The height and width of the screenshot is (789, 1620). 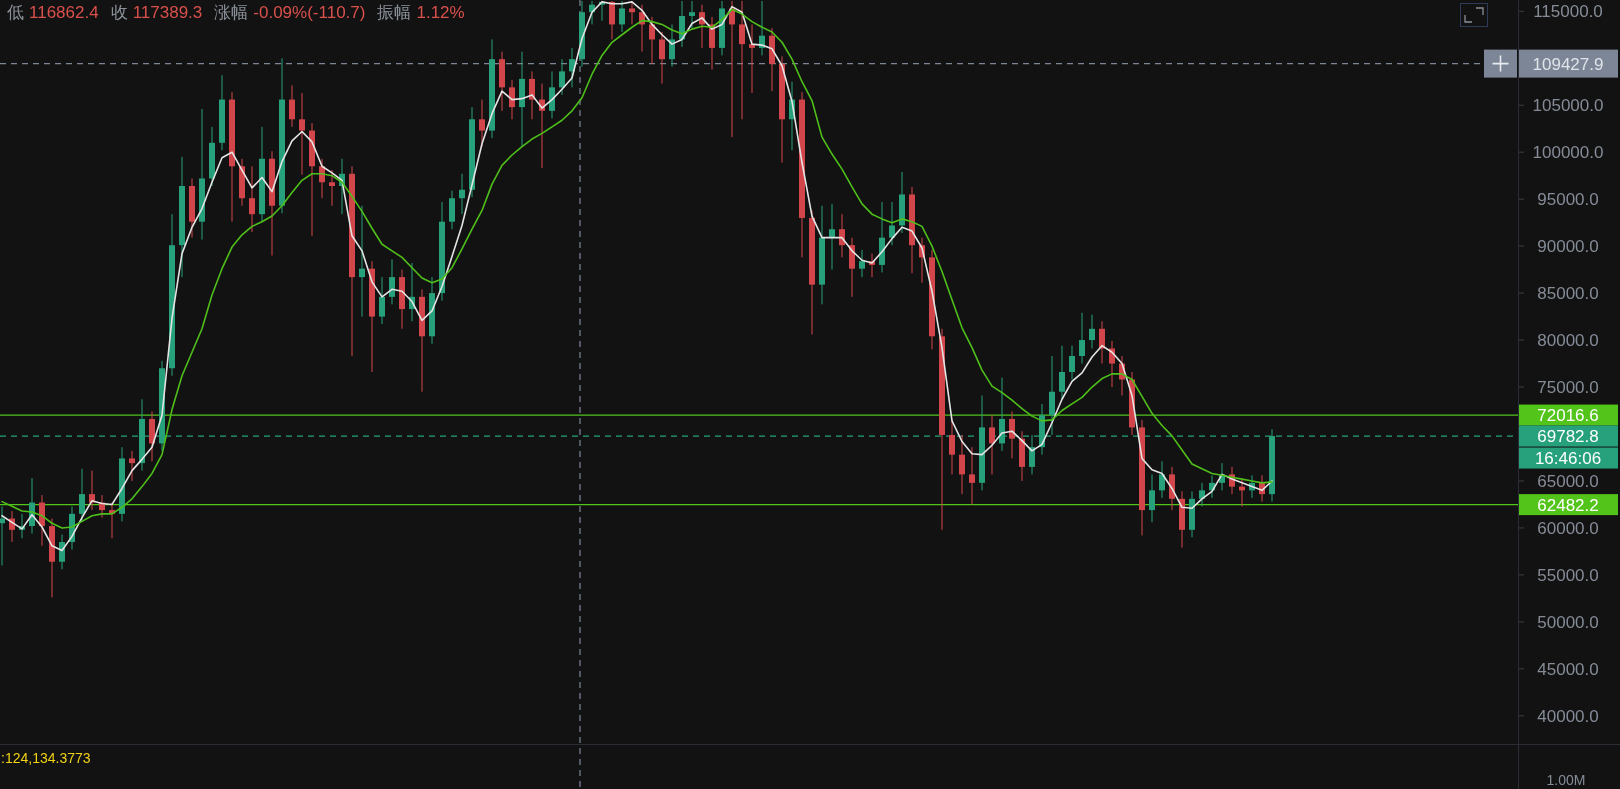 What do you see at coordinates (1568, 200) in the screenshot?
I see `y-tick-label: 95000.0` at bounding box center [1568, 200].